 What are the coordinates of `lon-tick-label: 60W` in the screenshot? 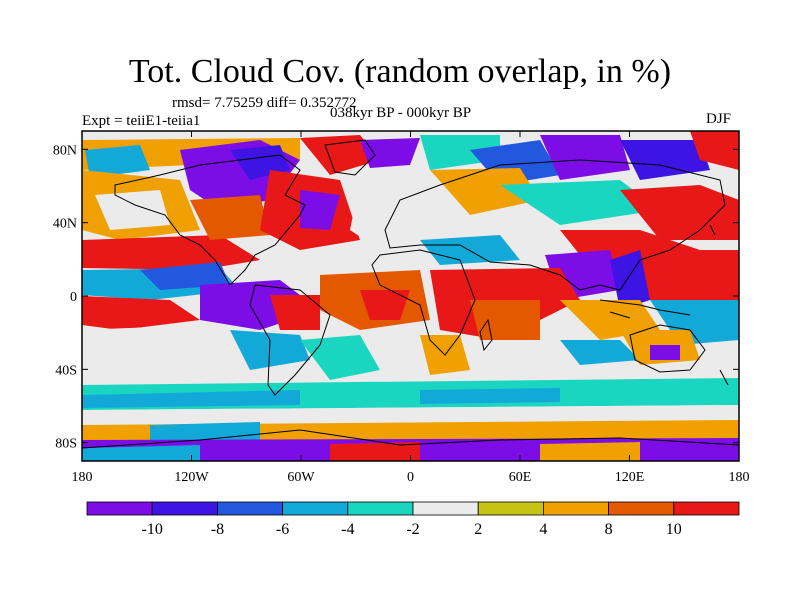 It's located at (301, 477).